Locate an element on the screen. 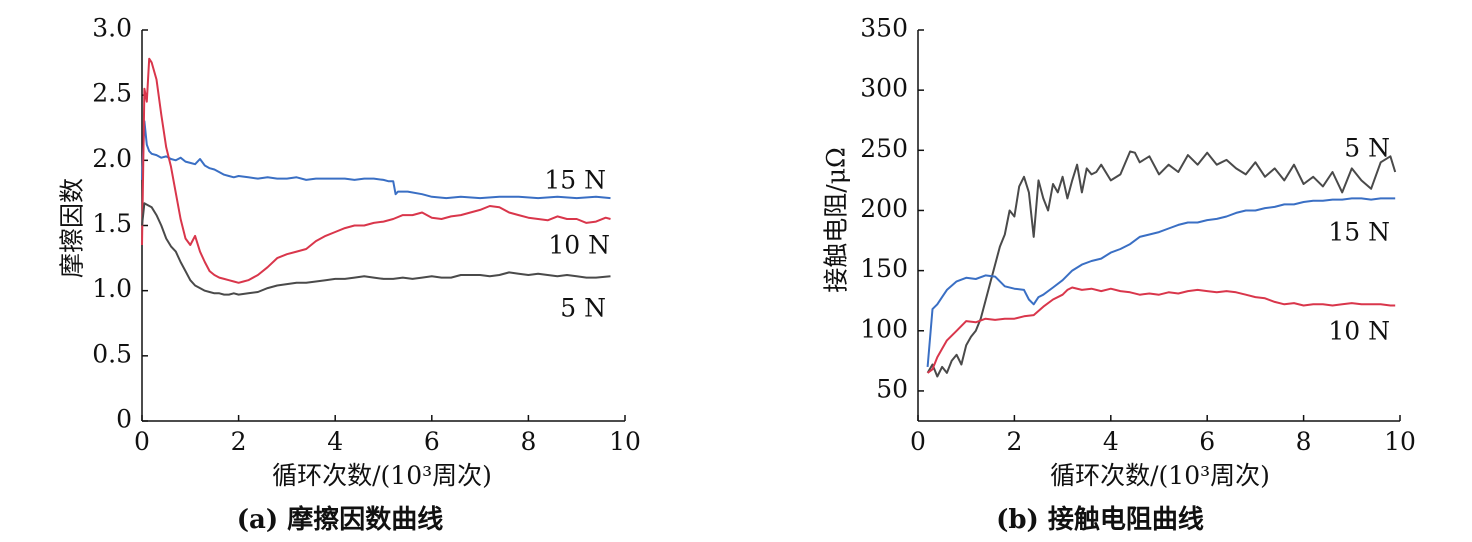  y-tick-label: 200 is located at coordinates (884, 208).